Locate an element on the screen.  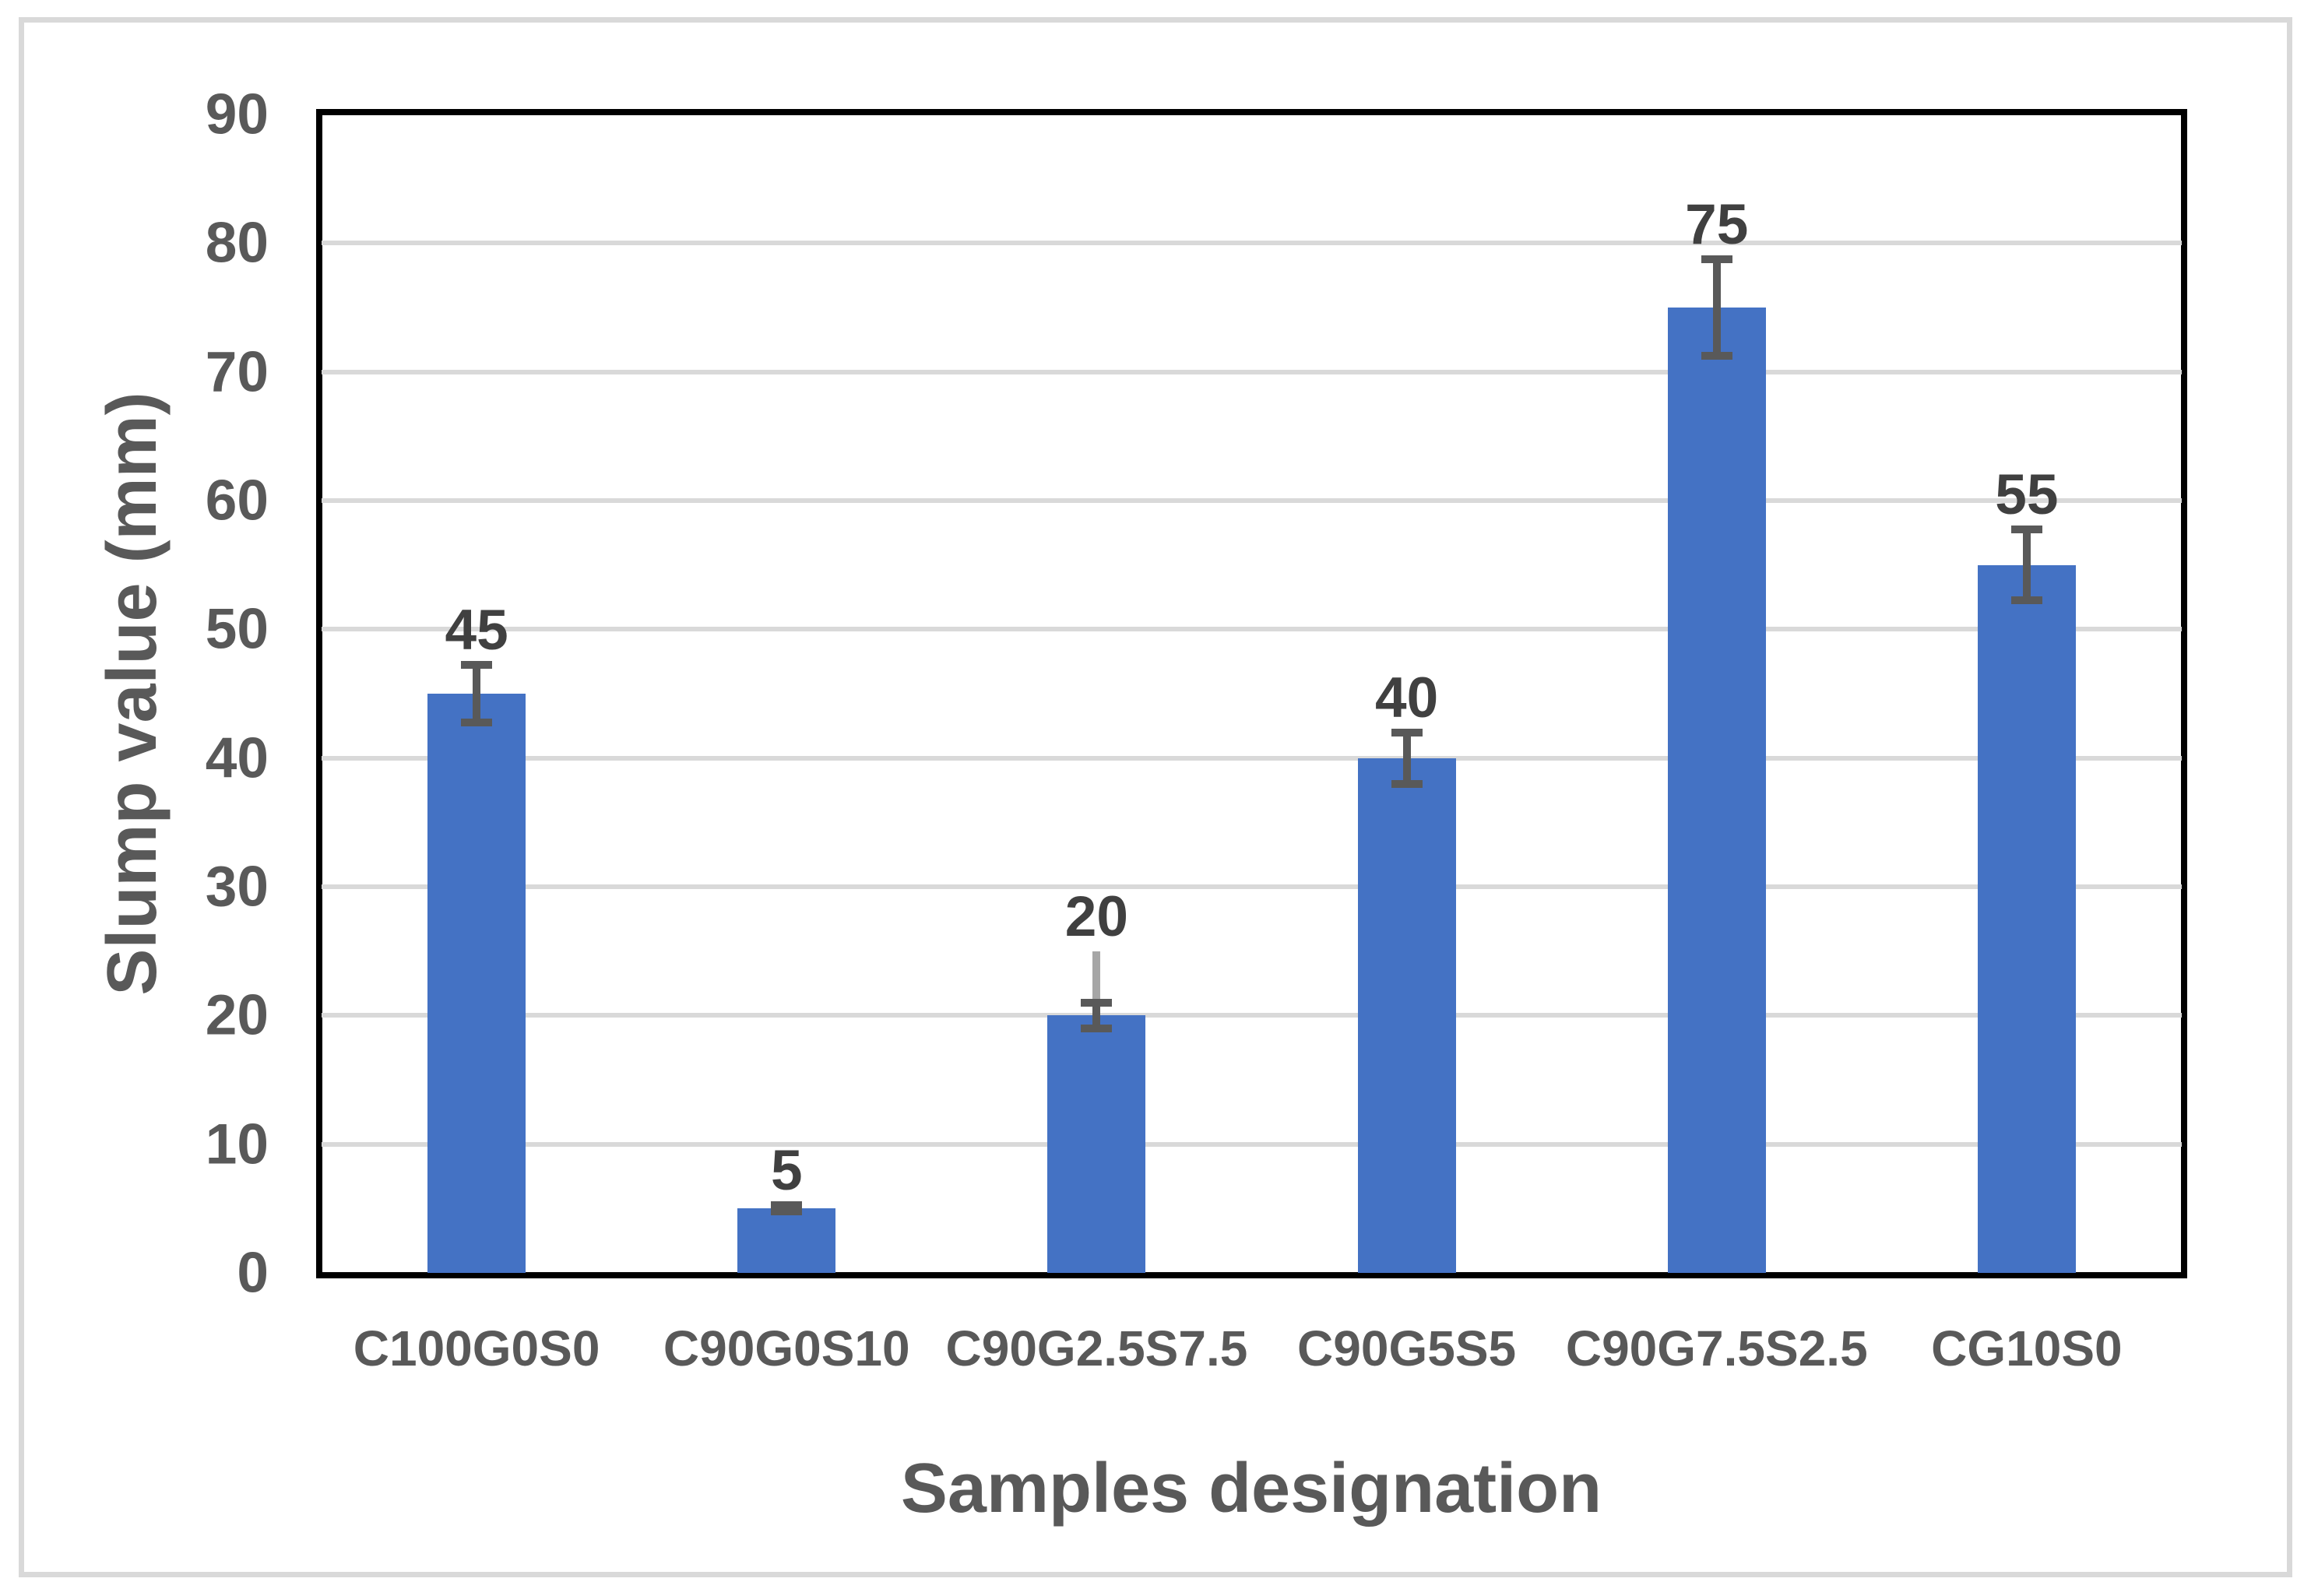
x-category-label: C90G2.5S7.5 is located at coordinates (1096, 1348).